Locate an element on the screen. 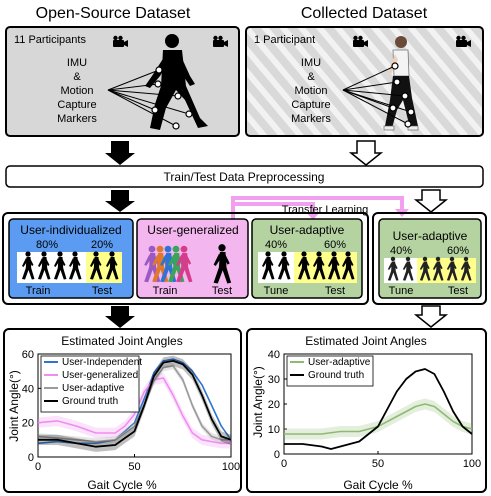 The height and width of the screenshot is (496, 491). collected-models-frame is located at coordinates (429, 258).